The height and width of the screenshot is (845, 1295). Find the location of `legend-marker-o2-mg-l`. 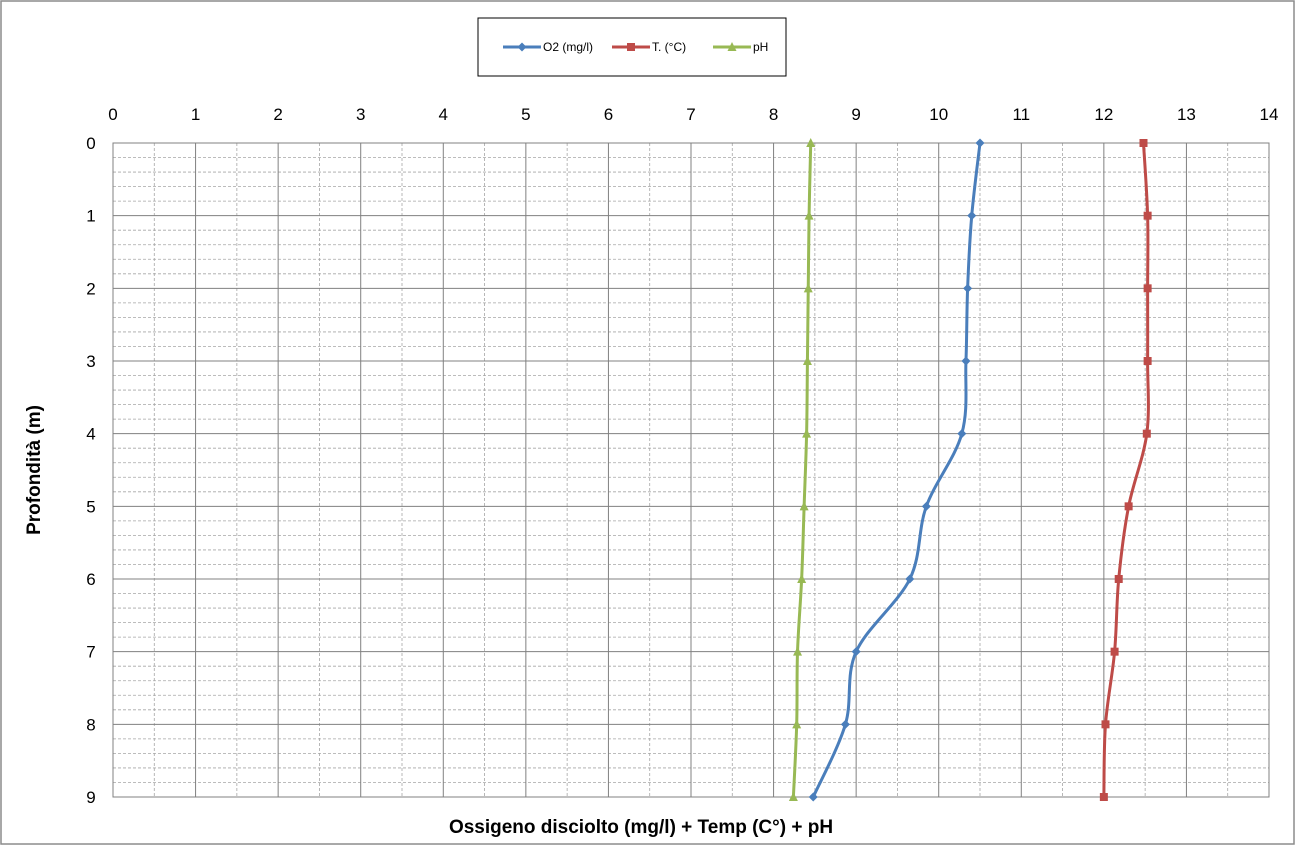

legend-marker-o2-mg-l is located at coordinates (522, 47).